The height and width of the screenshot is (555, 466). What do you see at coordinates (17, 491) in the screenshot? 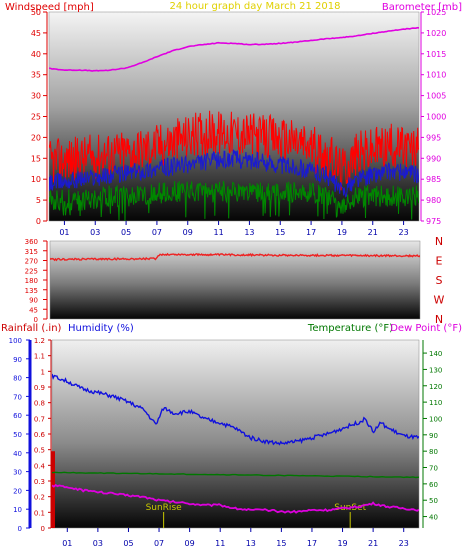
I see `humidity-tick: 20` at bounding box center [17, 491].